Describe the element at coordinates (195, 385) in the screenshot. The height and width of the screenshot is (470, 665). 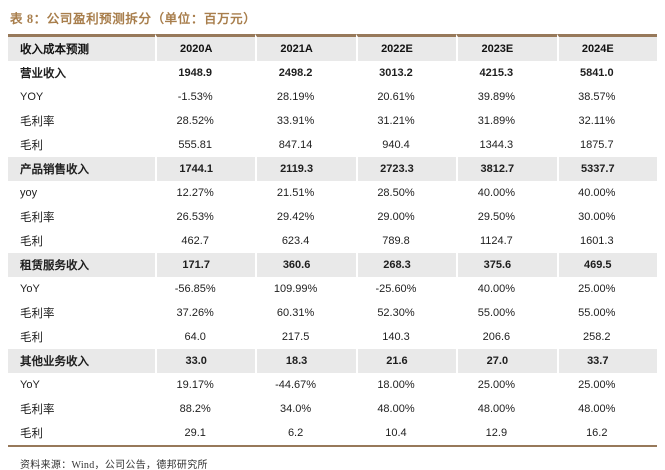
I see `cell-value: 19.17%` at that location.